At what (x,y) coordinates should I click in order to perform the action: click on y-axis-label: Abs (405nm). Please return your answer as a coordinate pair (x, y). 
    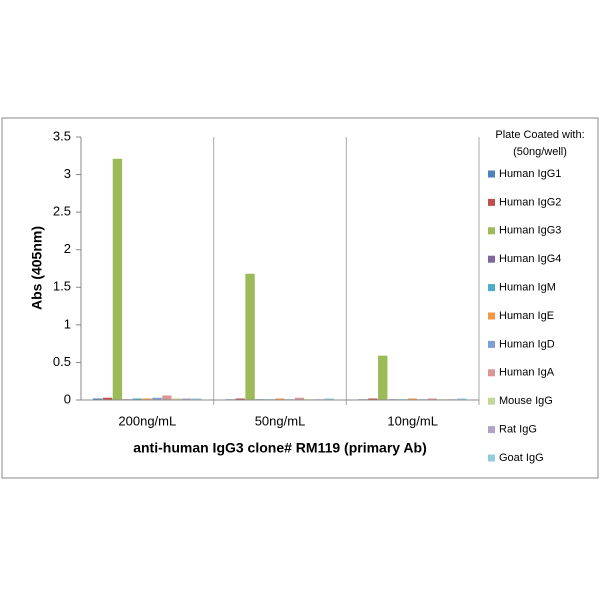
    Looking at the image, I should click on (37, 268).